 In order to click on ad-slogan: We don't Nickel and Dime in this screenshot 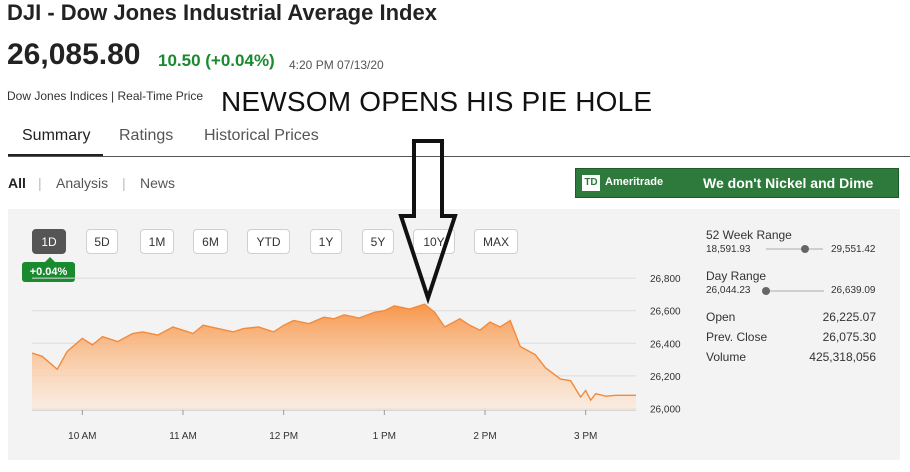, I will do `click(788, 183)`.